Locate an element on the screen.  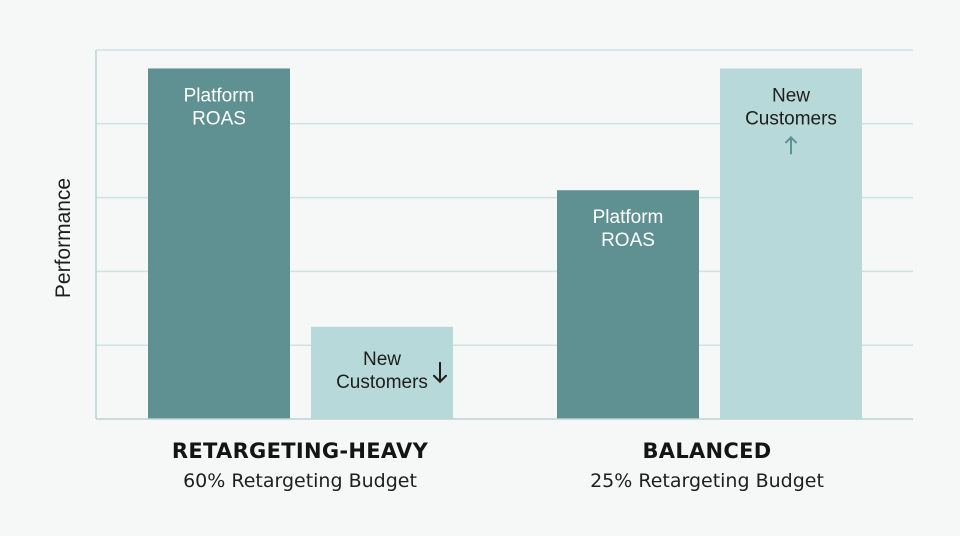
arrow-down-icon is located at coordinates (440, 372).